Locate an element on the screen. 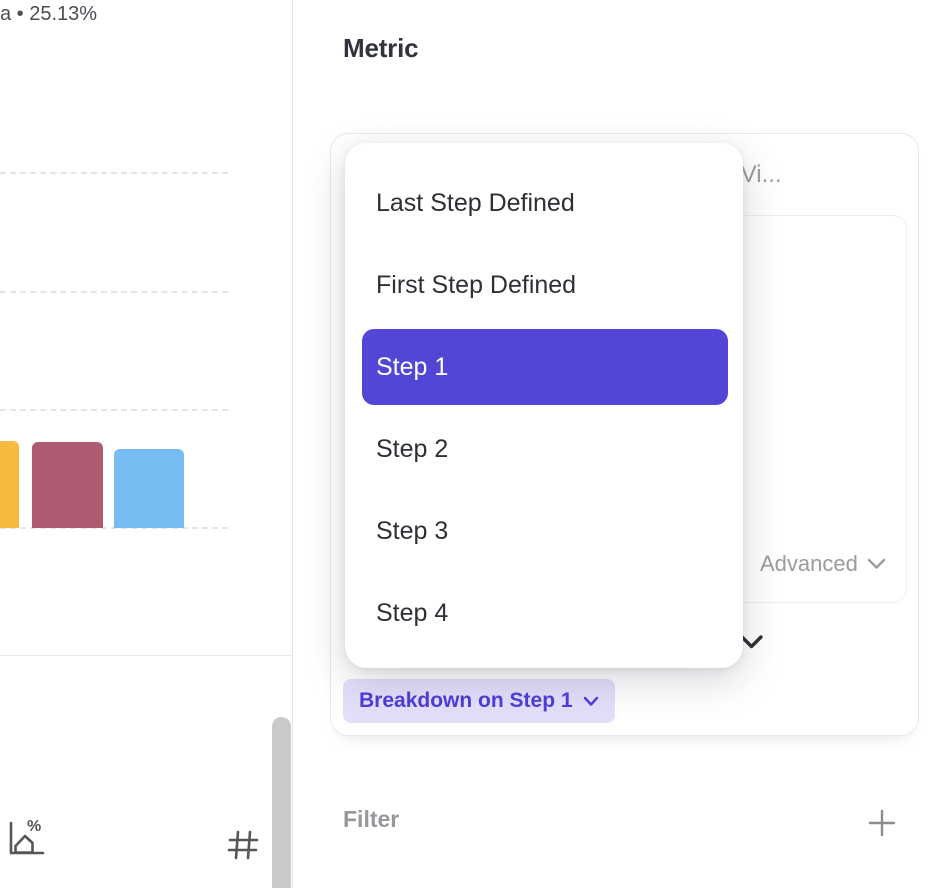 Image resolution: width=952 pixels, height=888 pixels. add-filter-button is located at coordinates (882, 823).